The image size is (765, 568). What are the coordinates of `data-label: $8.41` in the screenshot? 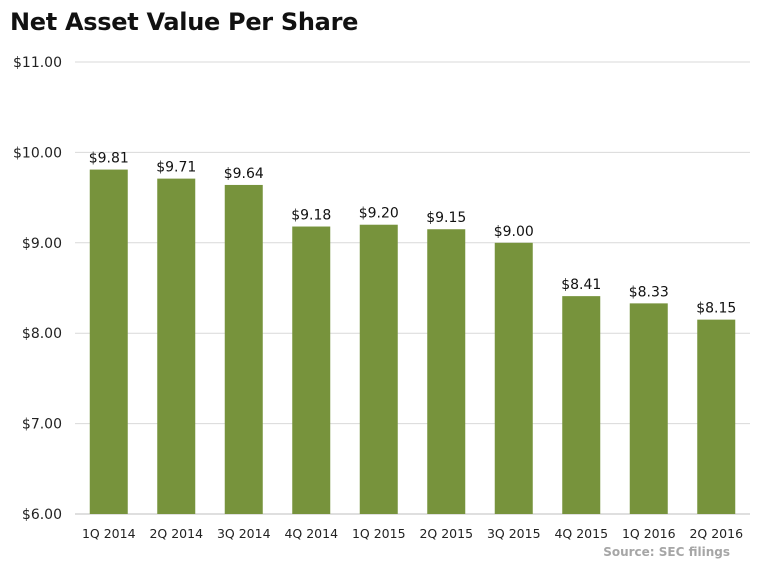 It's located at (581, 285).